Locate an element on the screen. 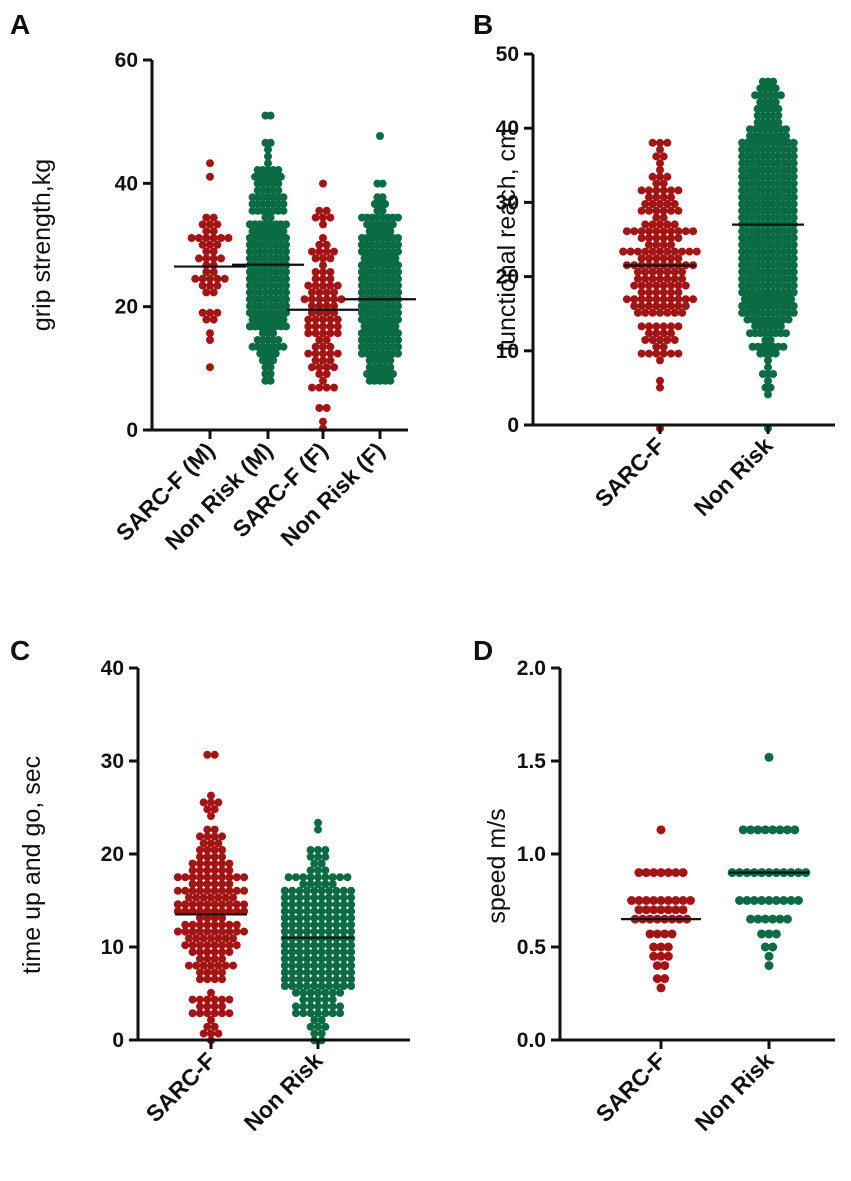 This screenshot has width=851, height=1181. y-tick-label: 2.0 is located at coordinates (531, 668).